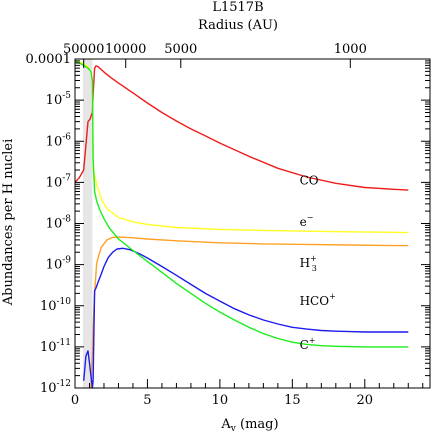 The height and width of the screenshot is (436, 436). What do you see at coordinates (309, 181) in the screenshot?
I see `series-label-0: CO` at bounding box center [309, 181].